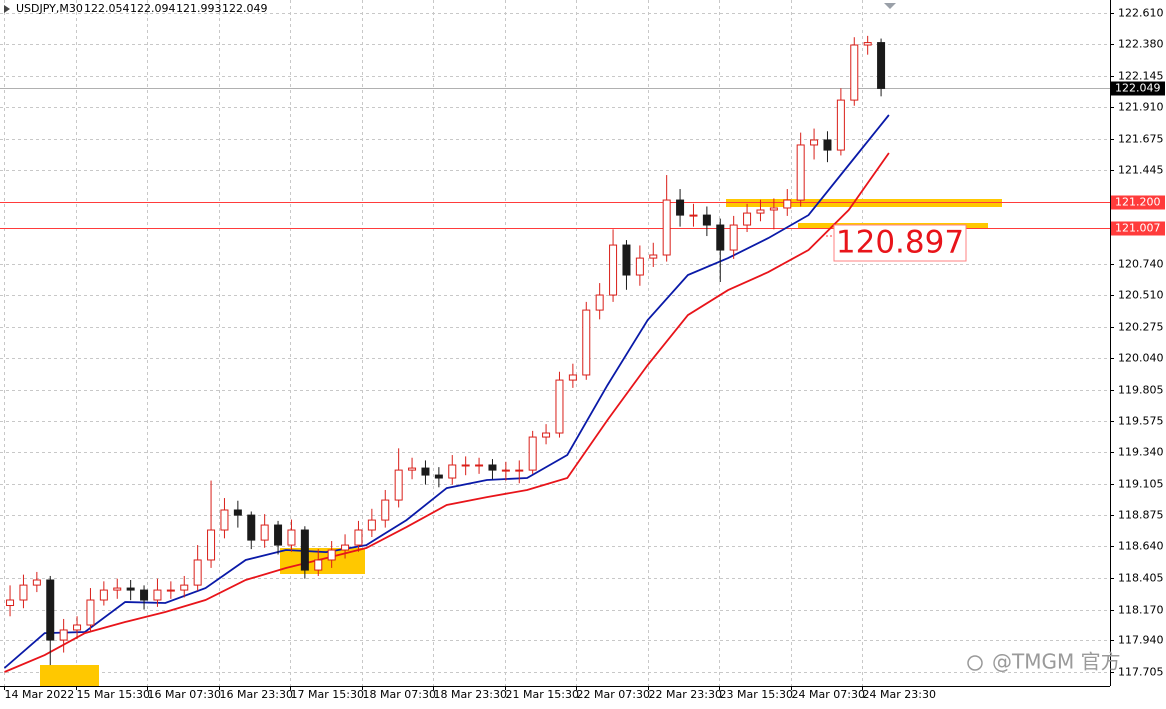 This screenshot has width=1166, height=709. What do you see at coordinates (1141, 44) in the screenshot?
I see `y-tick-label: 122.380` at bounding box center [1141, 44].